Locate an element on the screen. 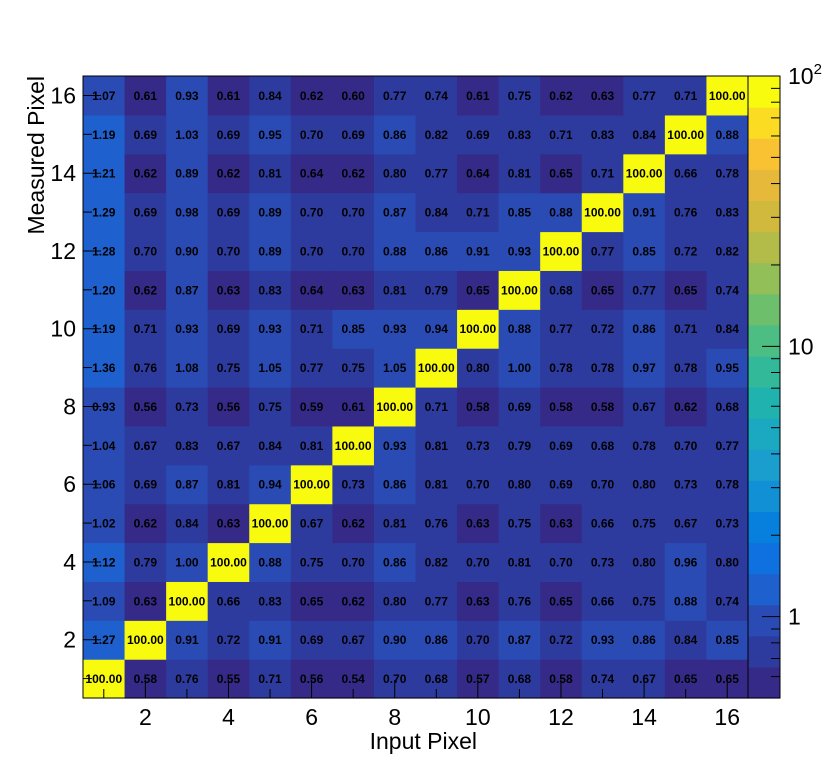 Image resolution: width=830 pixels, height=776 pixels. cell-value-label: 0.60 is located at coordinates (353, 96).